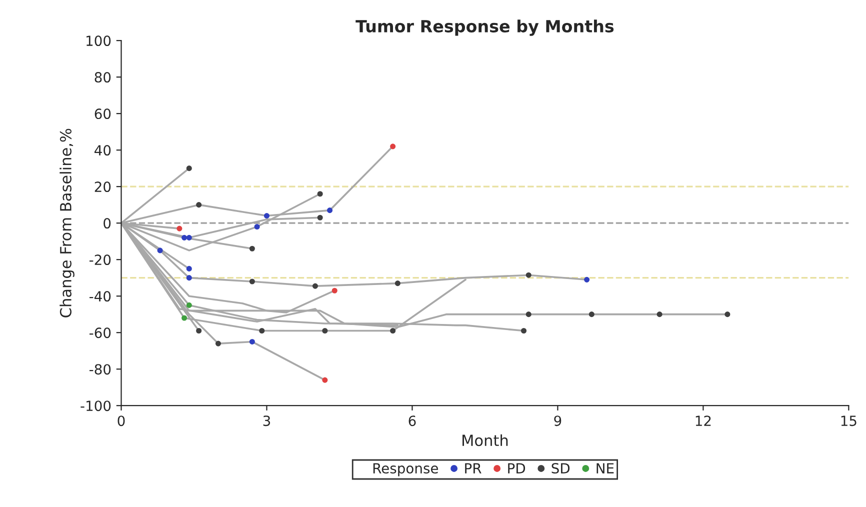 This screenshot has width=866, height=507. I want to click on x-tick-label: 3, so click(266, 421).